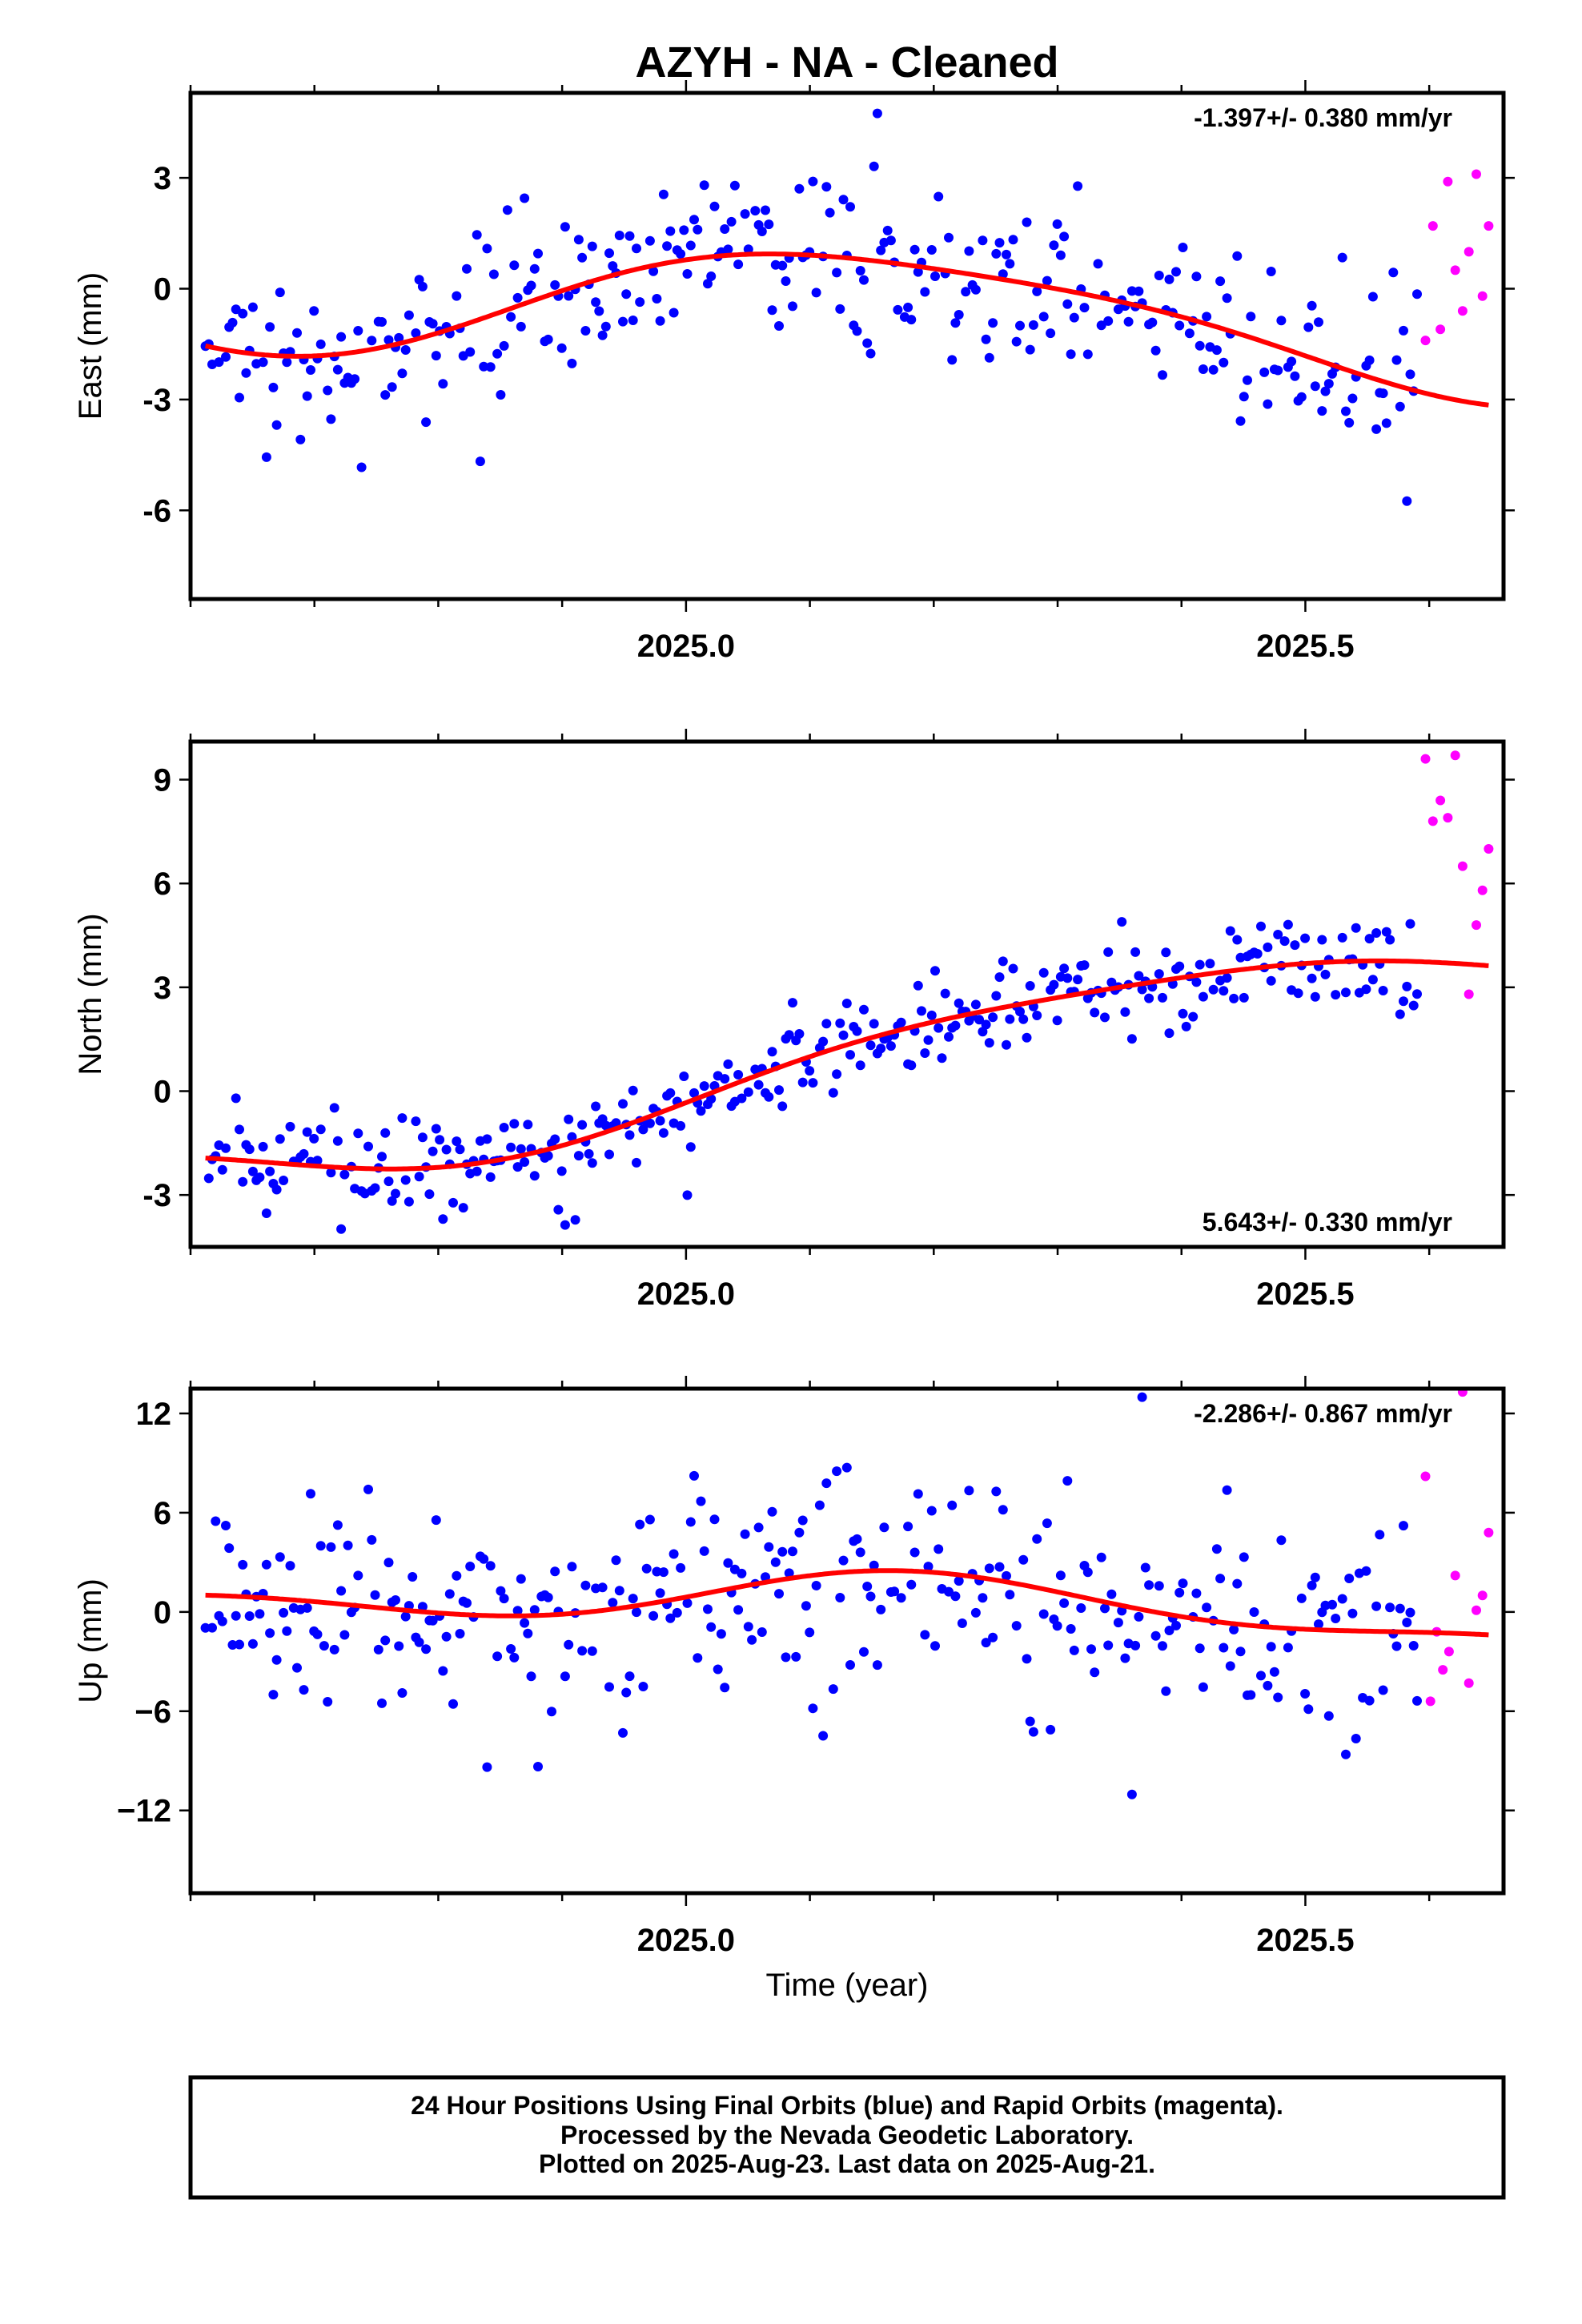 The height and width of the screenshot is (2324, 1582). I want to click on y-tick-label: −6, so click(153, 1713).